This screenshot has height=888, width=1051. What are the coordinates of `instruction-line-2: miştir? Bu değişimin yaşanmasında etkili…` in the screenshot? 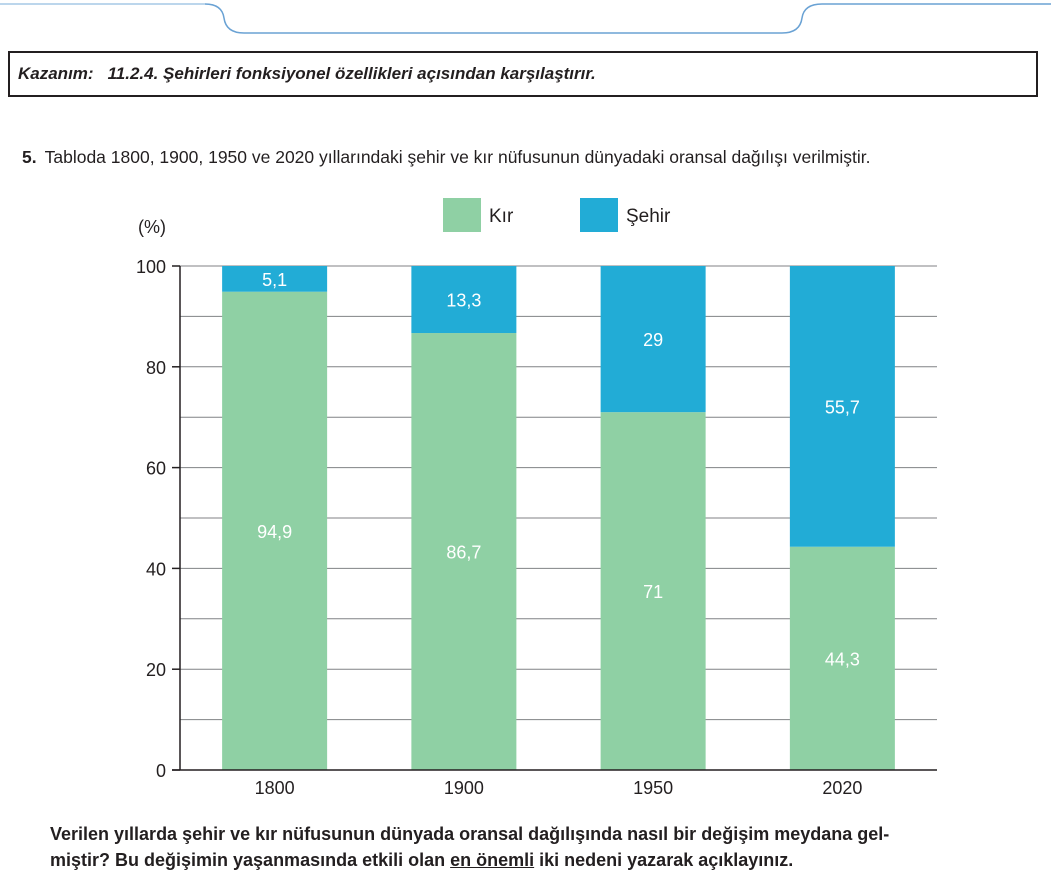 It's located at (545, 860).